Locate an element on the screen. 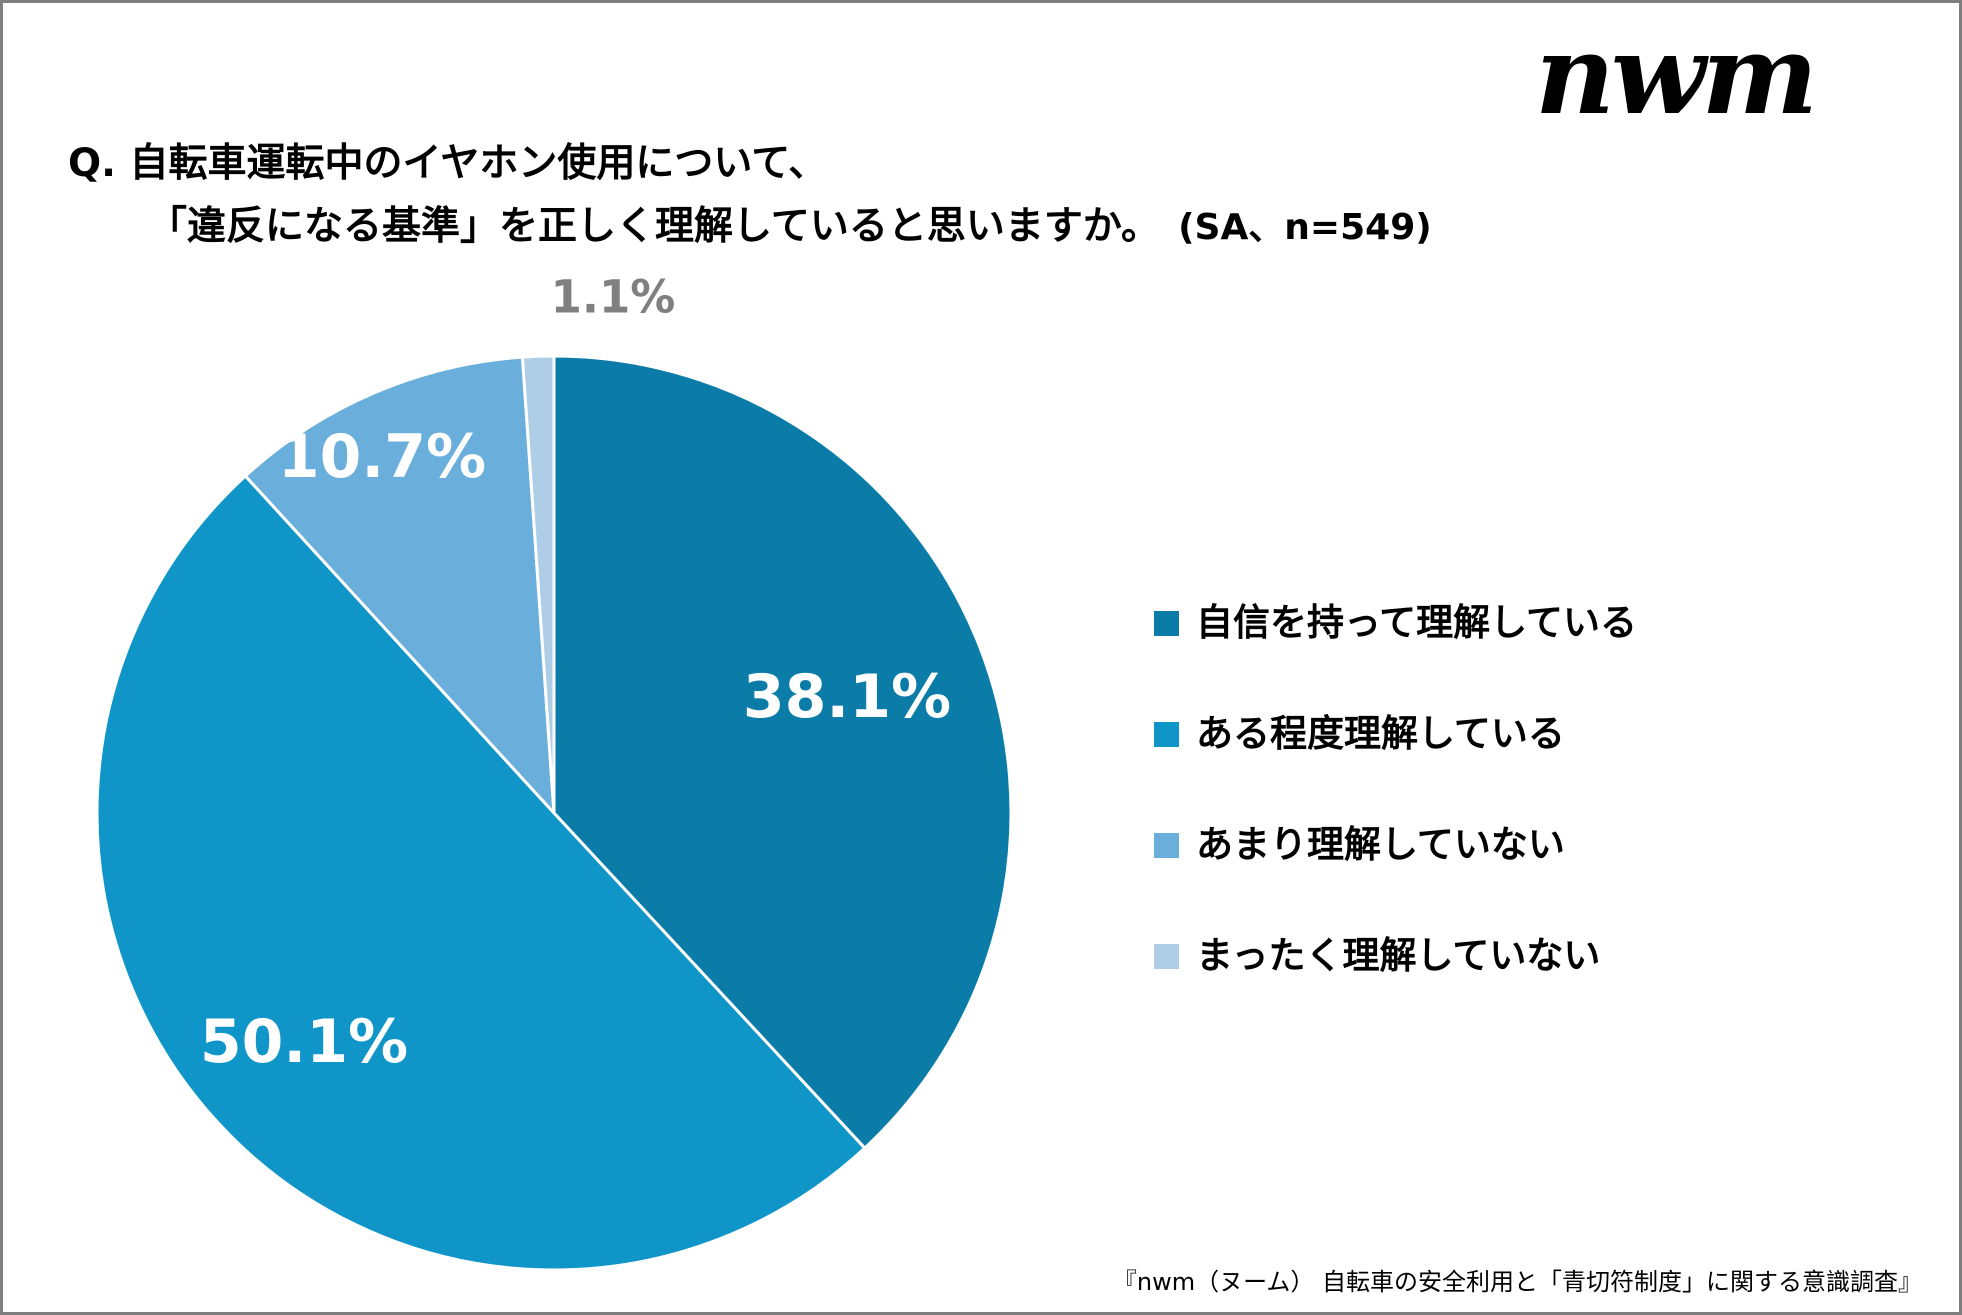  source-footer: 『nwm（ヌーム） 自転車の安全利用と「青切符制度」に関する意識調査』 is located at coordinates (1517, 1282).